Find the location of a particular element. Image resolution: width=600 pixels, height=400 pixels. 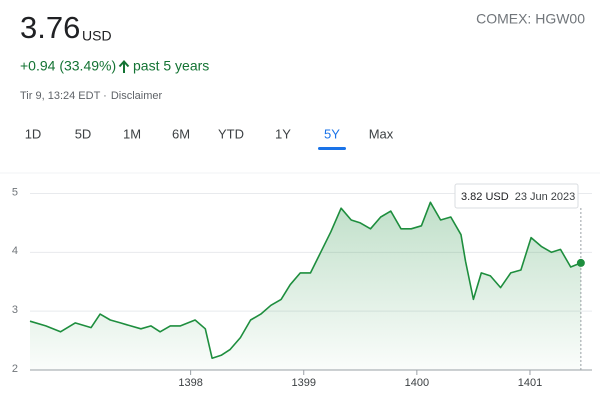

y-tick-label: 3 is located at coordinates (15, 310).